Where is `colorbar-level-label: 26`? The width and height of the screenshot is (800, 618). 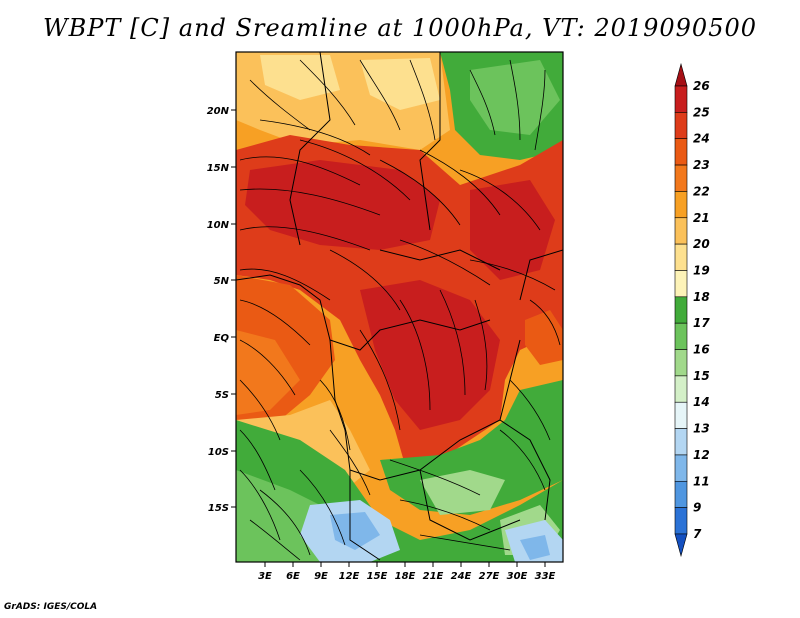
colorbar-level-label: 26 is located at coordinates (701, 86).